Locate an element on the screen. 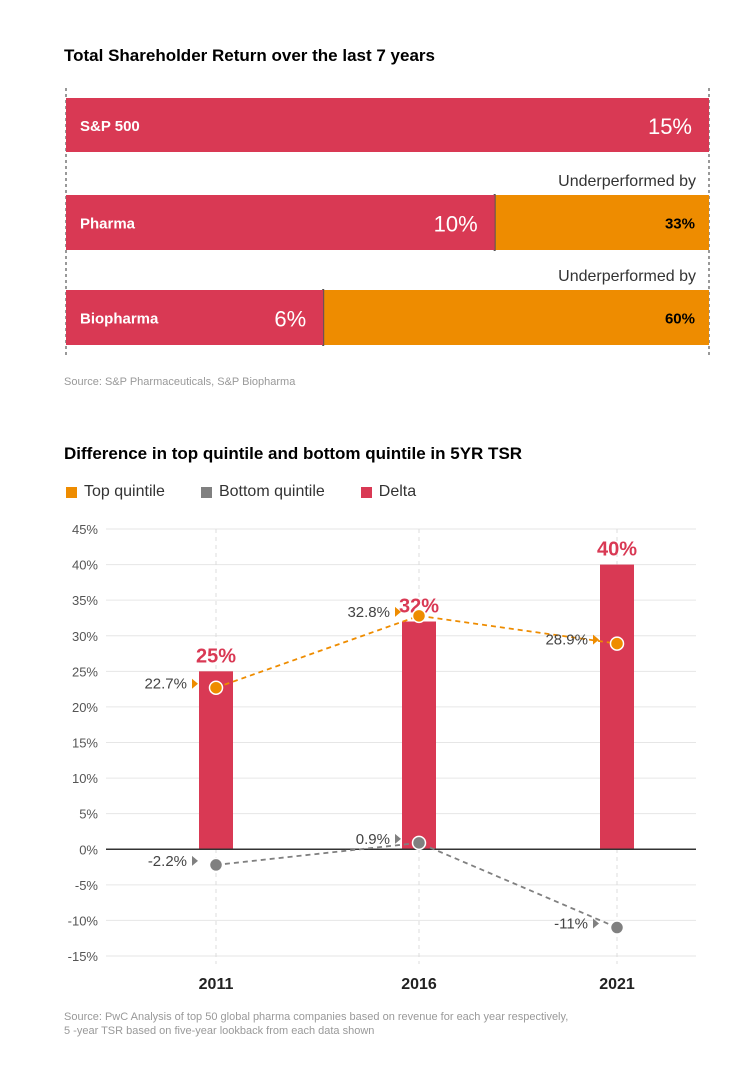 The width and height of the screenshot is (749, 1066). y-tick-label: -10% is located at coordinates (83, 920).